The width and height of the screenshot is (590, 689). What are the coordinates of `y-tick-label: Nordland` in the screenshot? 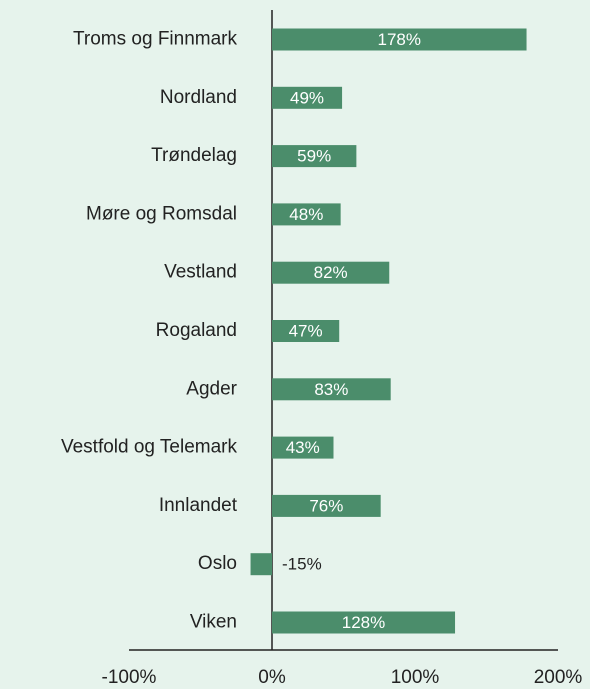 It's located at (198, 97).